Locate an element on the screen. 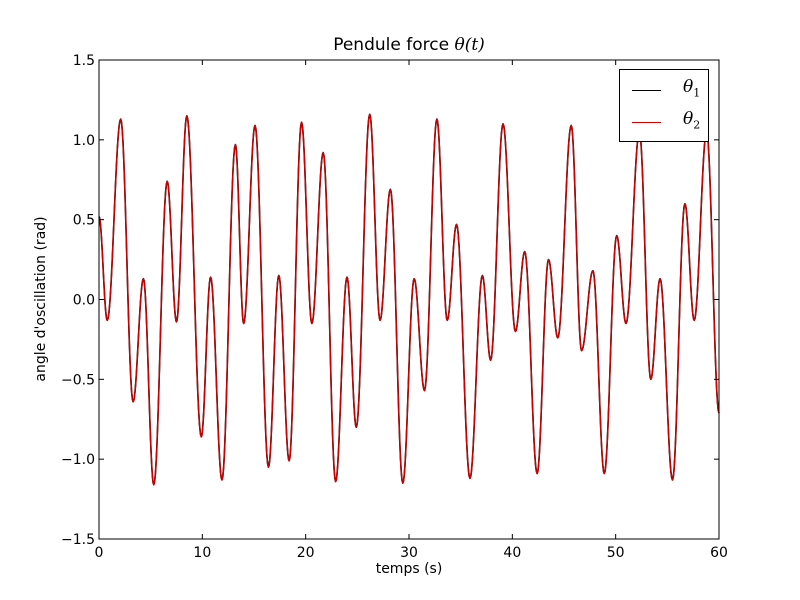  tick-label: −1.0 is located at coordinates (78, 460).